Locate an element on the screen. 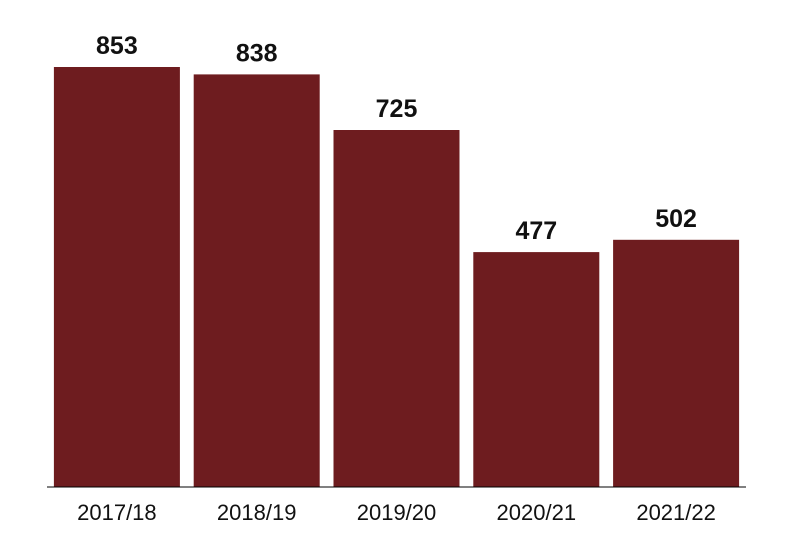  x-tick-label-2020-21: 2020/21 is located at coordinates (537, 512).